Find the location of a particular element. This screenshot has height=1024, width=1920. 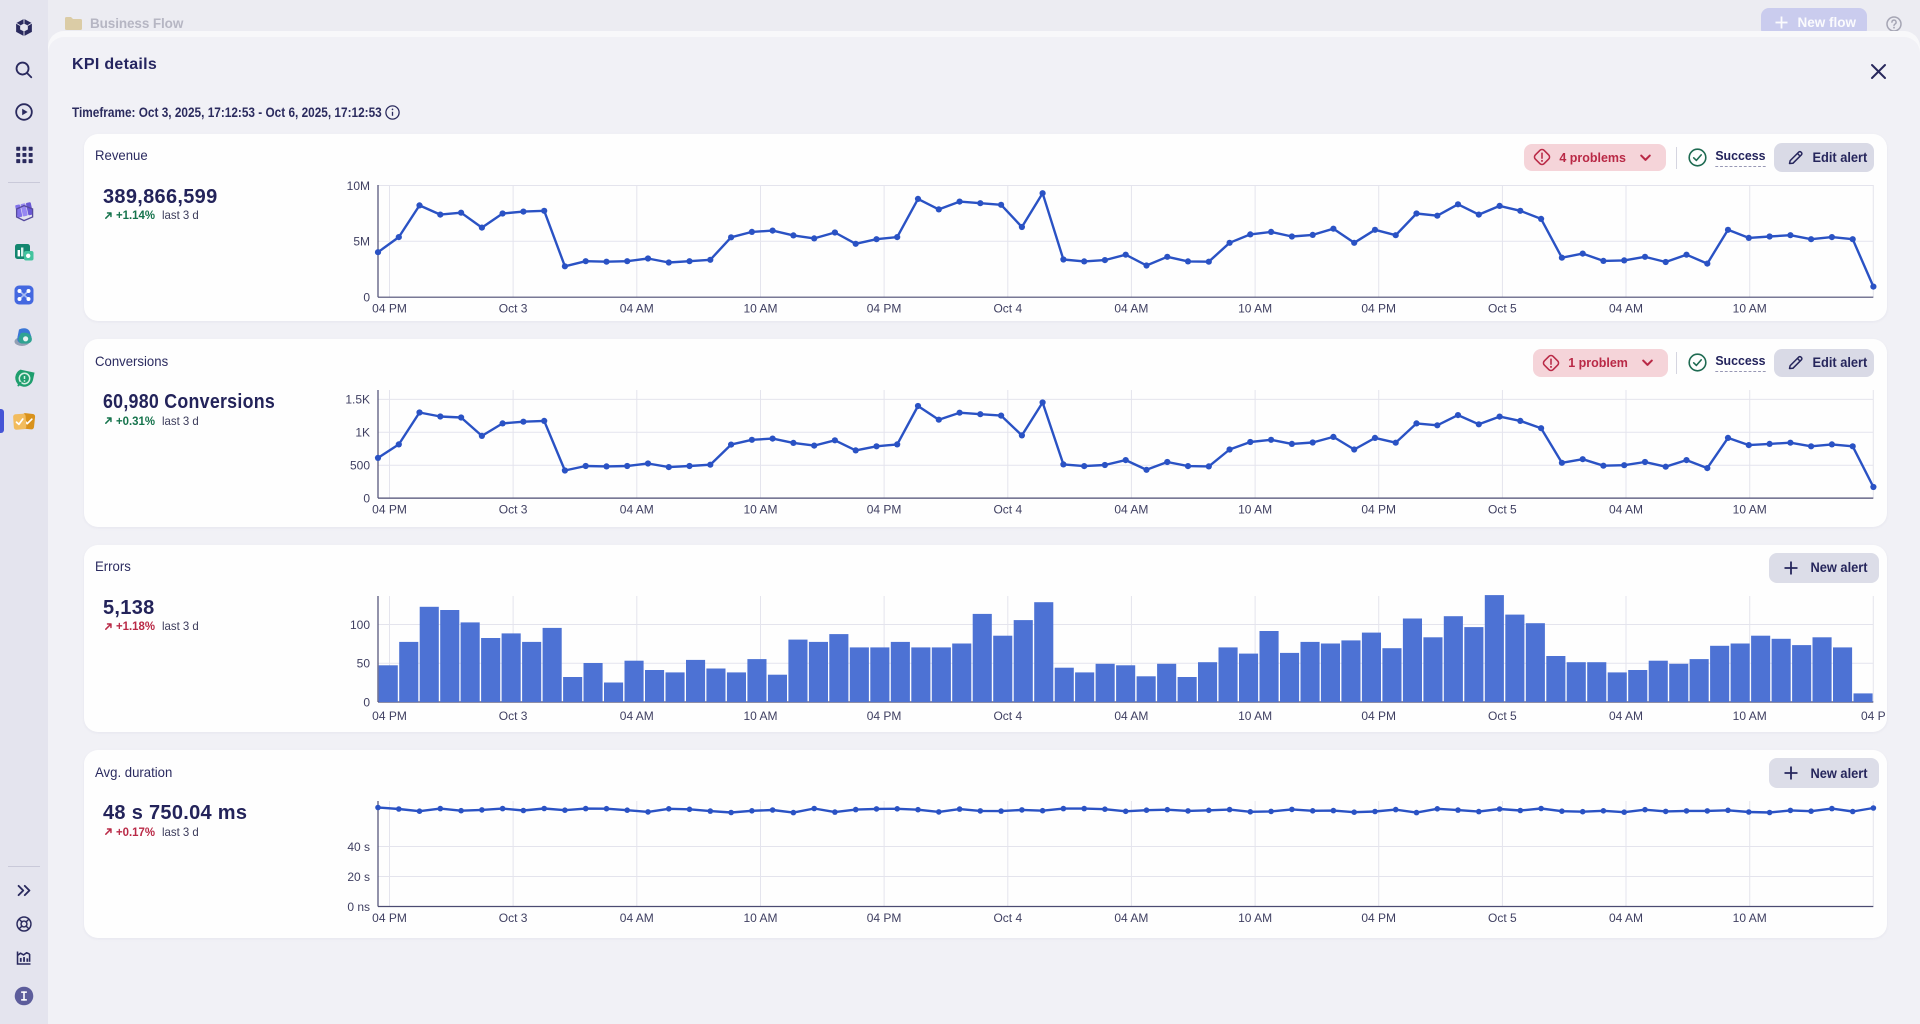

svg-text: 04 P is located at coordinates (1873, 716).